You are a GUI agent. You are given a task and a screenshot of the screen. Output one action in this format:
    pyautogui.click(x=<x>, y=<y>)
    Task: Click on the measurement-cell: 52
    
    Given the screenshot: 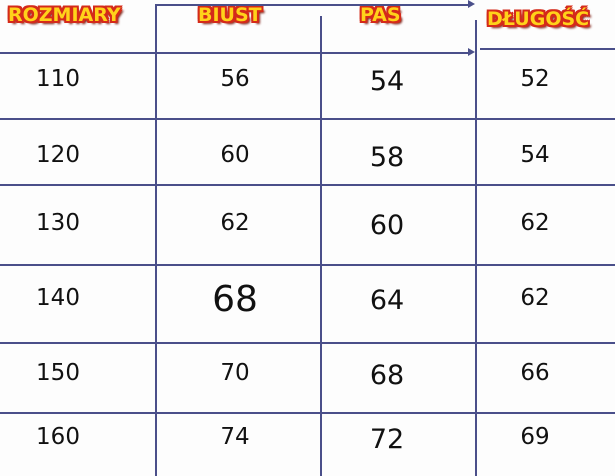 What is the action you would take?
    pyautogui.click(x=535, y=79)
    